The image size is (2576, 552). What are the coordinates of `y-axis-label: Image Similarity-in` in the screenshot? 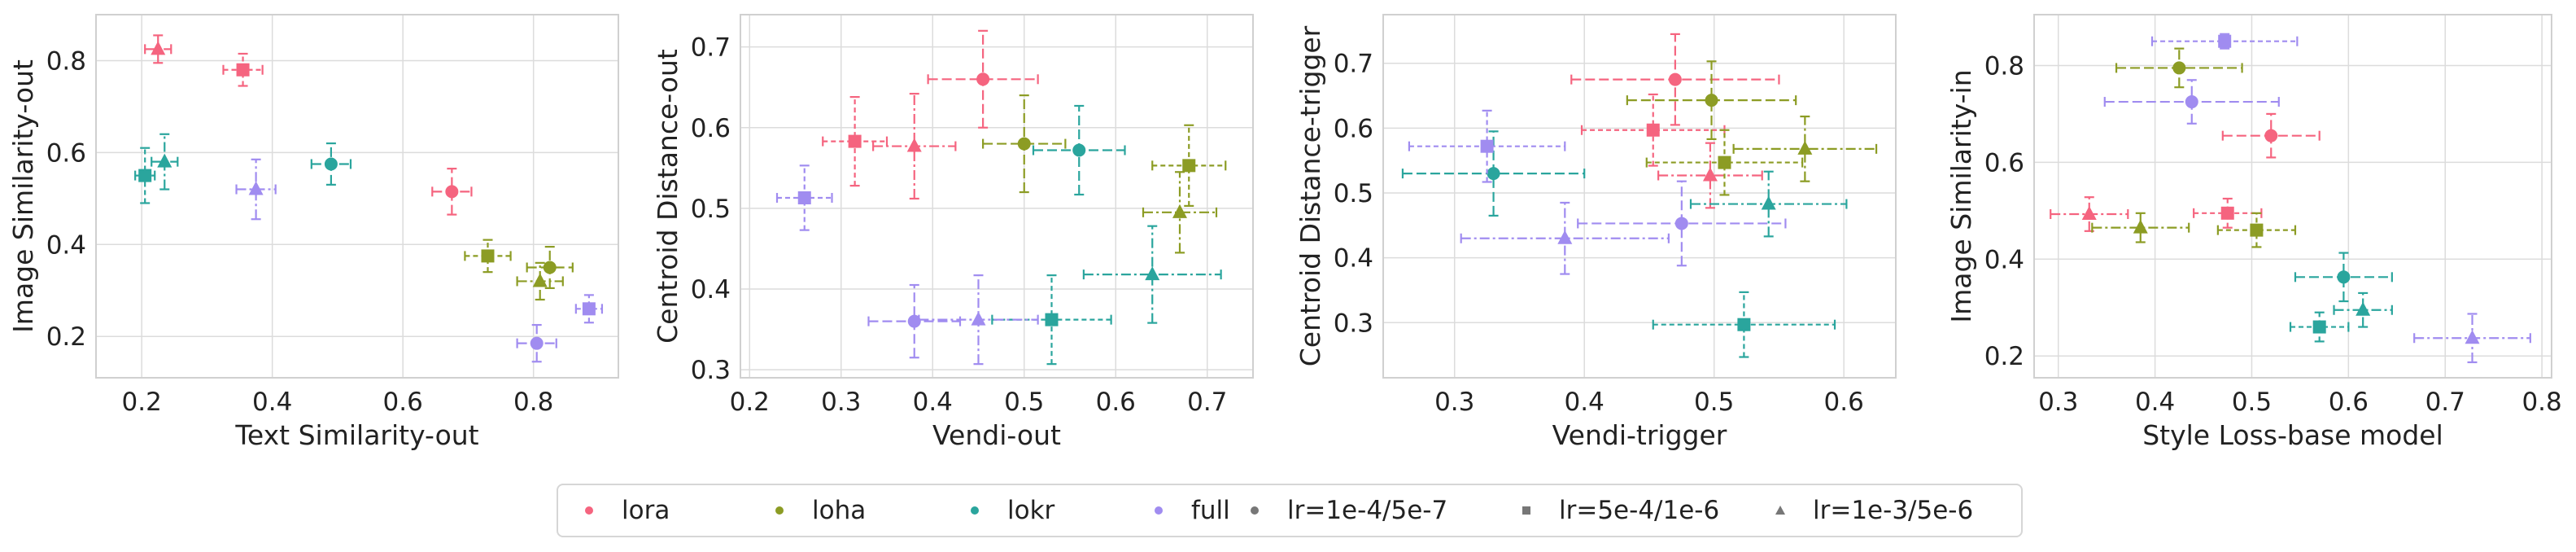 It's located at (1961, 195).